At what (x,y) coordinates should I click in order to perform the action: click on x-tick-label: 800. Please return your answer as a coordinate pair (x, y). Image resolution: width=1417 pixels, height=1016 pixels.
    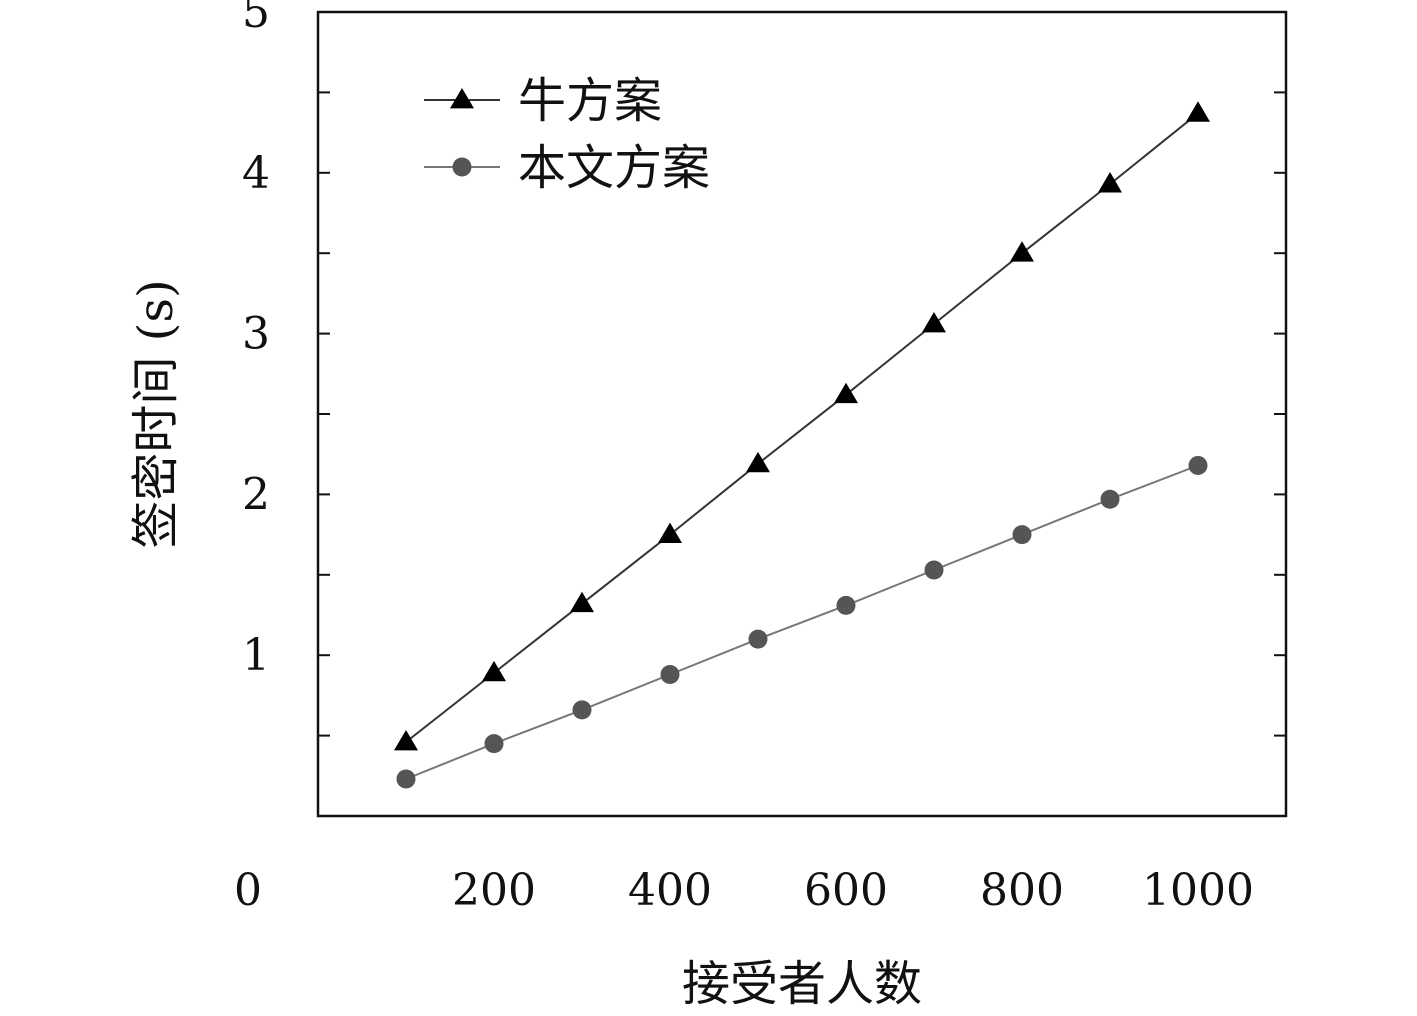
    Looking at the image, I should click on (1022, 890).